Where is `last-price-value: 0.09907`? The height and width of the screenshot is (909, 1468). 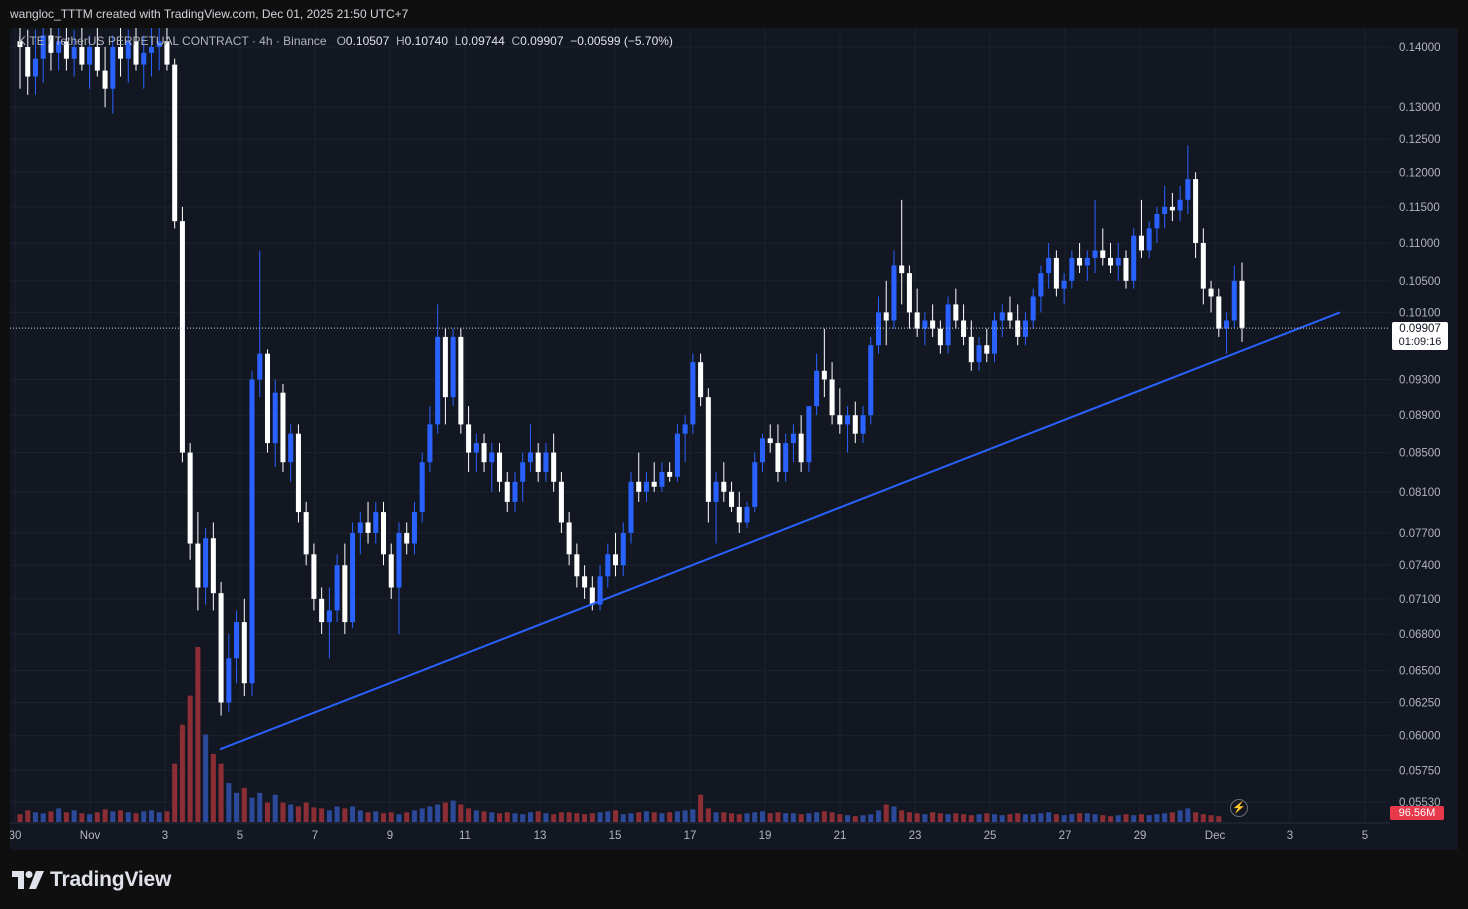 last-price-value: 0.09907 is located at coordinates (1420, 329).